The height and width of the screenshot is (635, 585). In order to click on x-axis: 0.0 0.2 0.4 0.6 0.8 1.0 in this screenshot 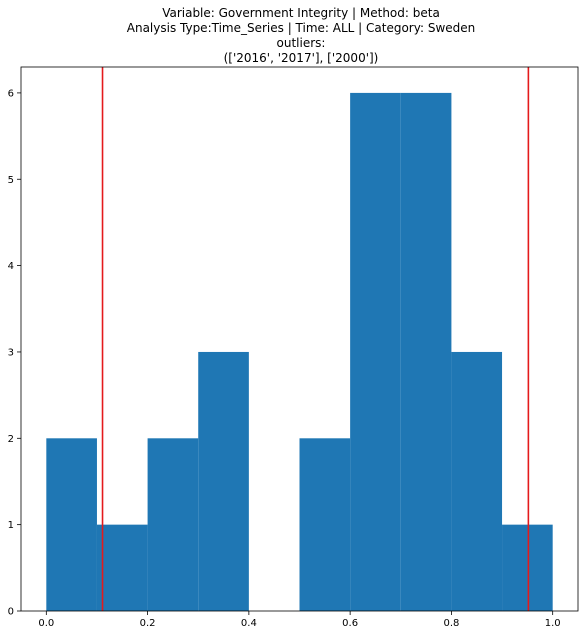, I will do `click(299, 620)`.